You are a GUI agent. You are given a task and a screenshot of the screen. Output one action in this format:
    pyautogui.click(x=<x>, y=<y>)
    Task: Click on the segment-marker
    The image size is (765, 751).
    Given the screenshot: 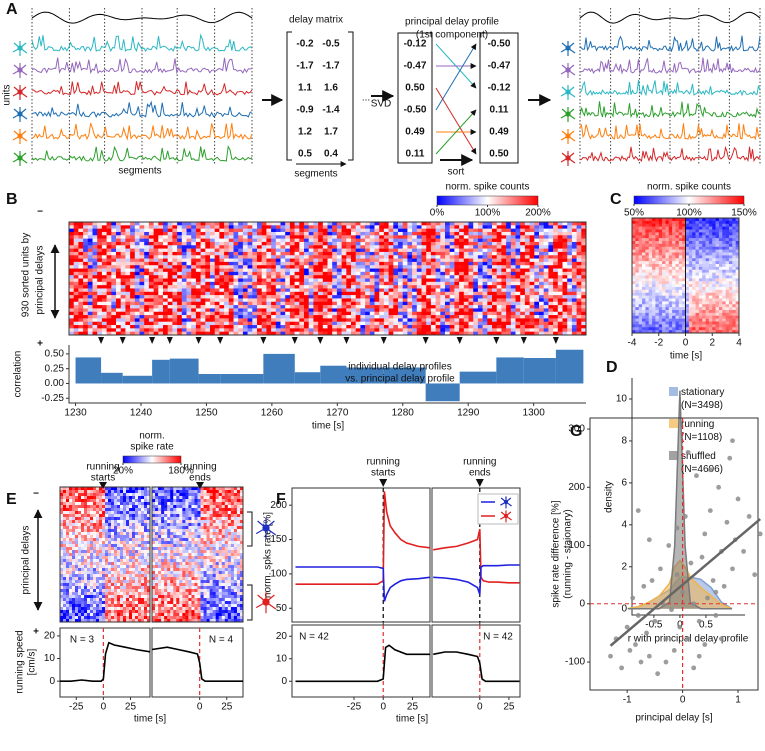 What is the action you would take?
    pyautogui.click(x=555, y=340)
    